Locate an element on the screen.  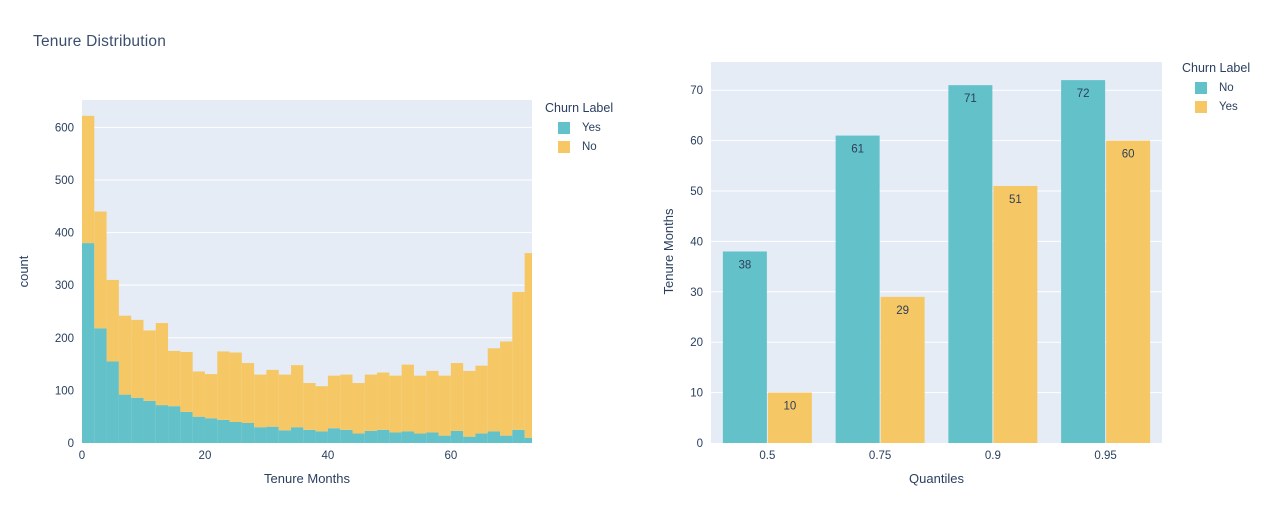
bar-yes-0.9 is located at coordinates (1015, 314).